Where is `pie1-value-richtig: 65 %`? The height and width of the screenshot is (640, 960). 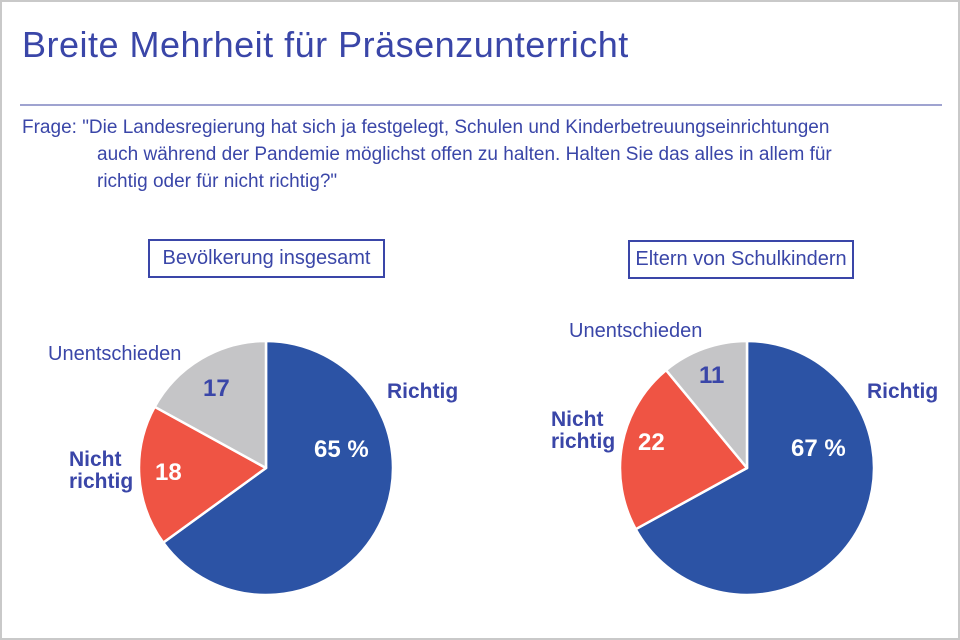
pie1-value-richtig: 65 % is located at coordinates (341, 449).